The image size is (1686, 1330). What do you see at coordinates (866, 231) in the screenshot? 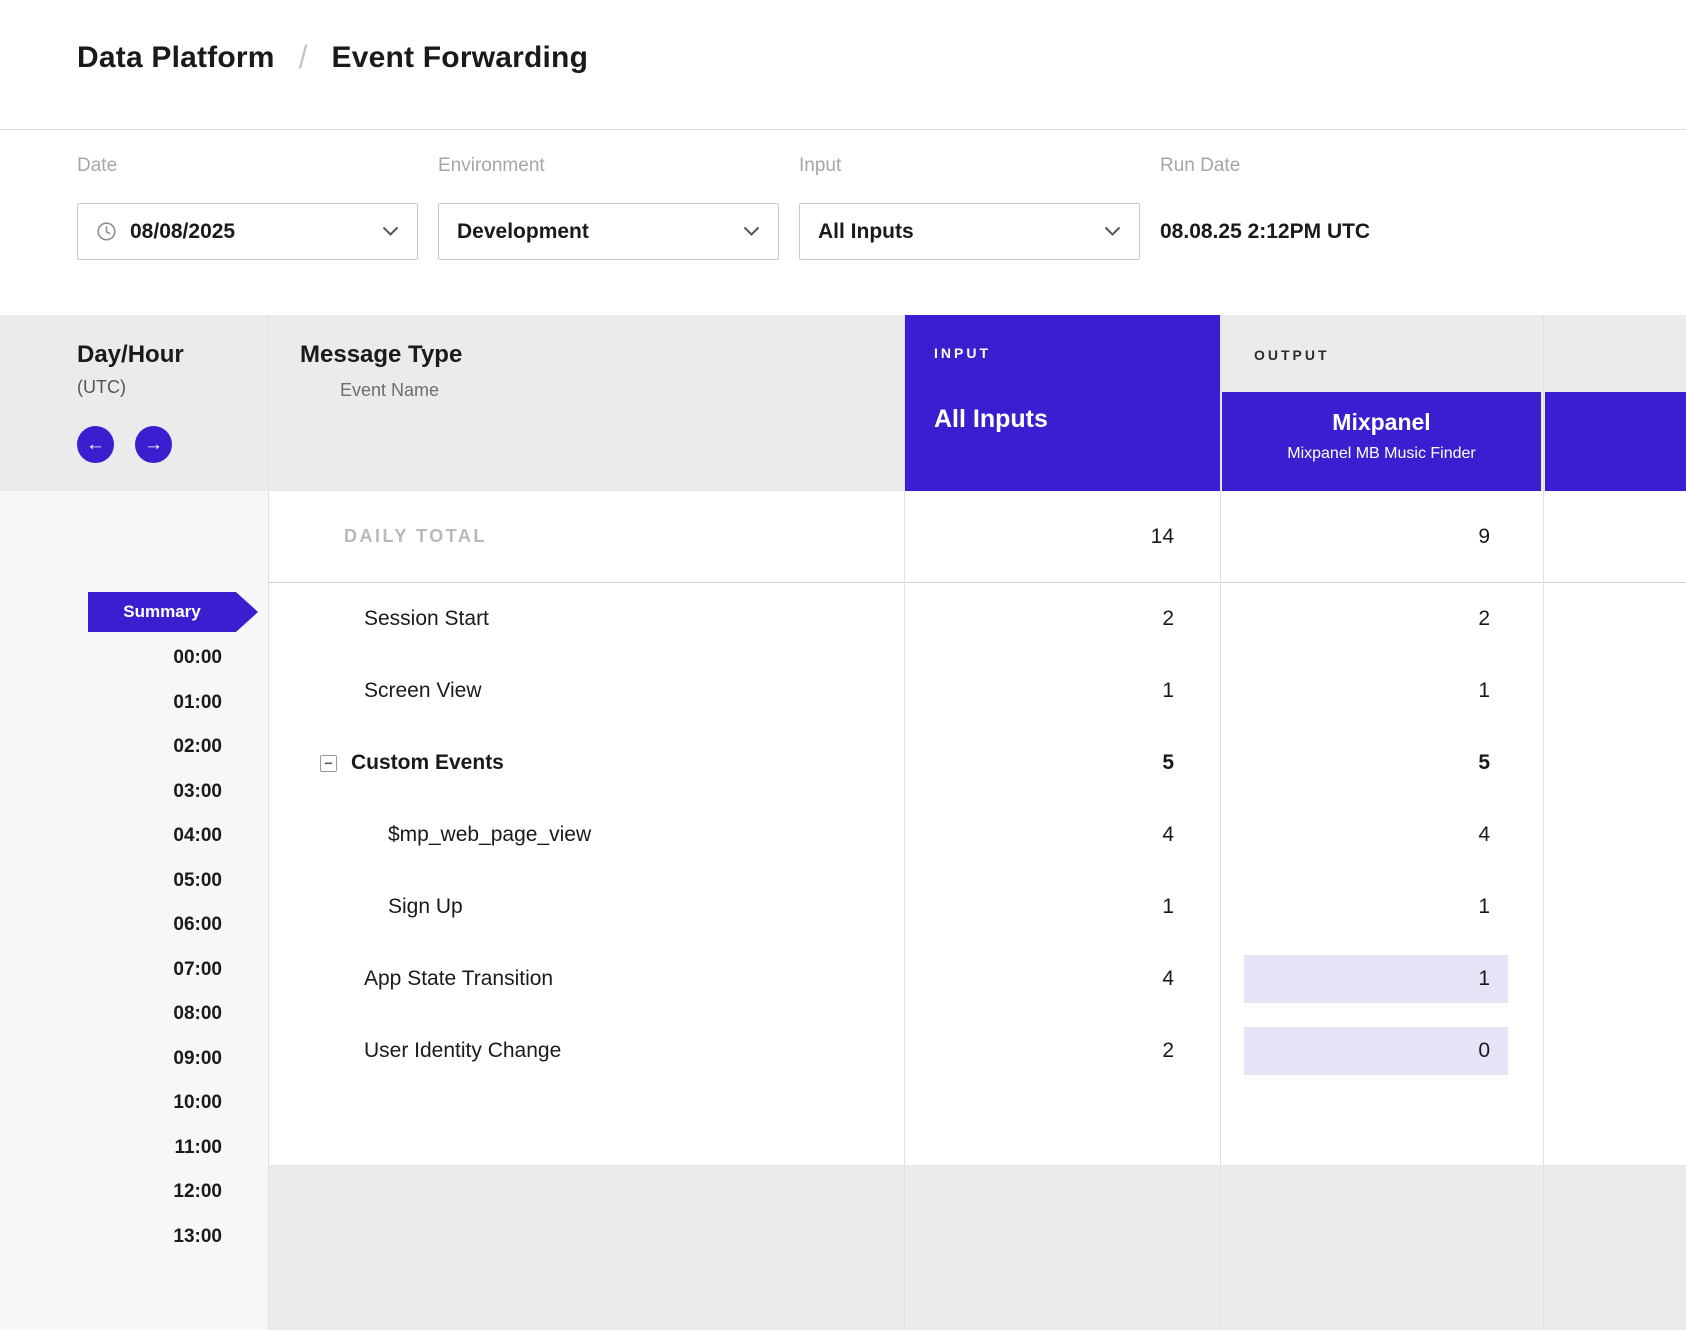
I see `input-value: All Inputs` at bounding box center [866, 231].